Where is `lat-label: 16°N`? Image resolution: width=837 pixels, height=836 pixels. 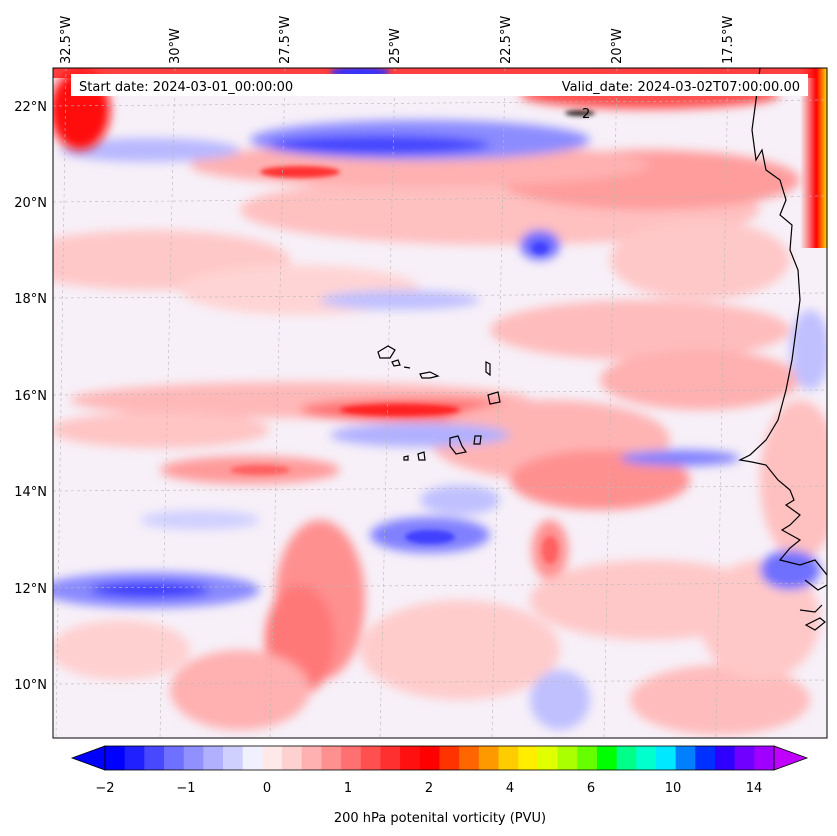 lat-label: 16°N is located at coordinates (30, 396).